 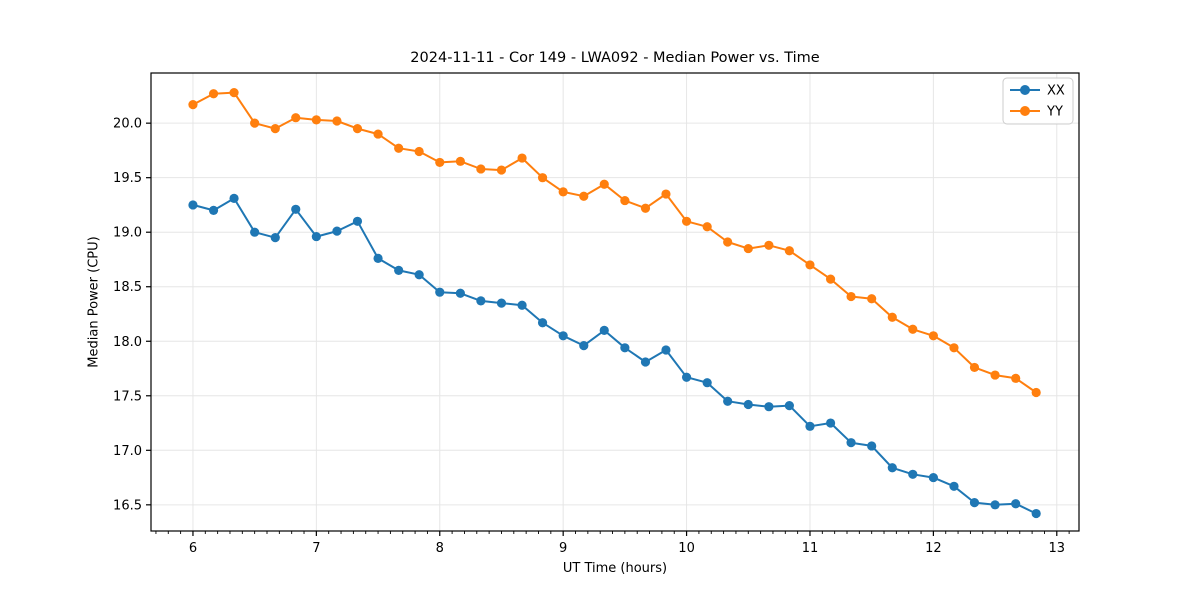 I want to click on x-tick-label: 12, so click(x=933, y=548).